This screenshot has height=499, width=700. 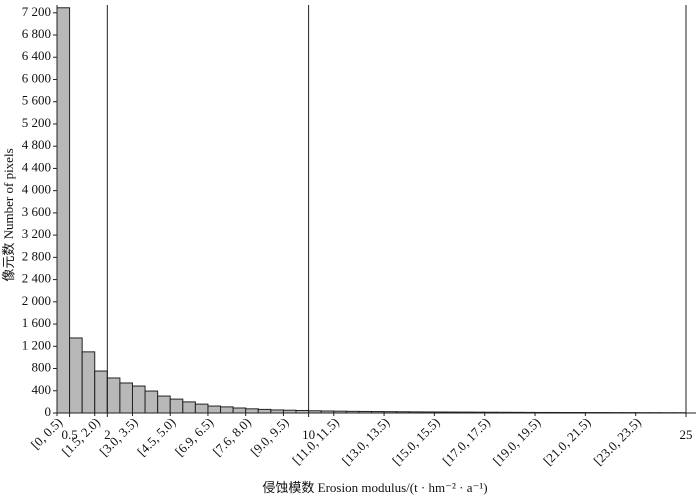 What do you see at coordinates (617, 442) in the screenshot?
I see `bin-label: [23.0, 23.5)` at bounding box center [617, 442].